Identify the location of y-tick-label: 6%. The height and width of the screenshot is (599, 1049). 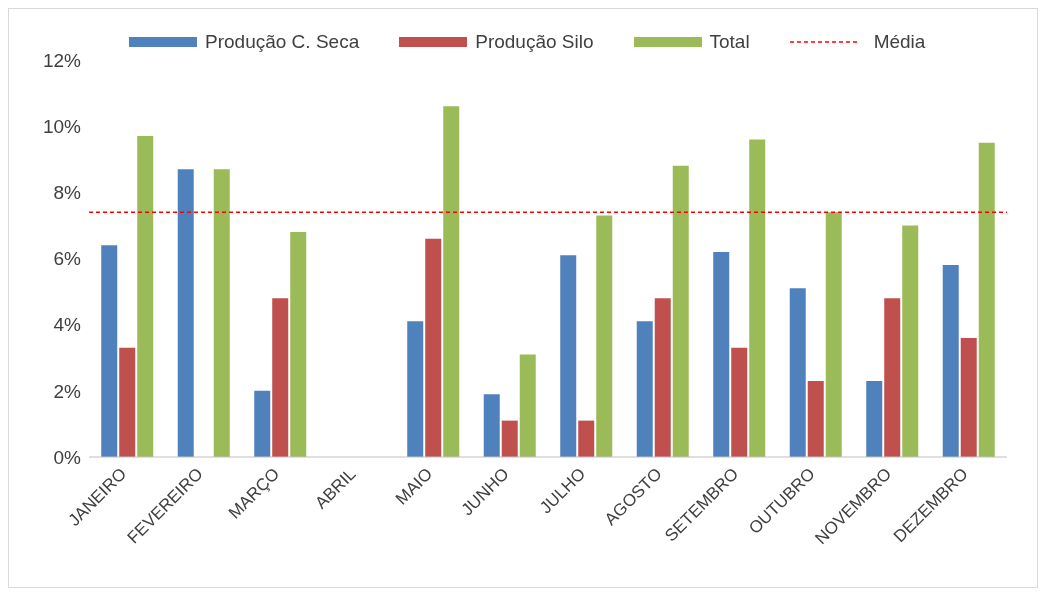
(67, 259).